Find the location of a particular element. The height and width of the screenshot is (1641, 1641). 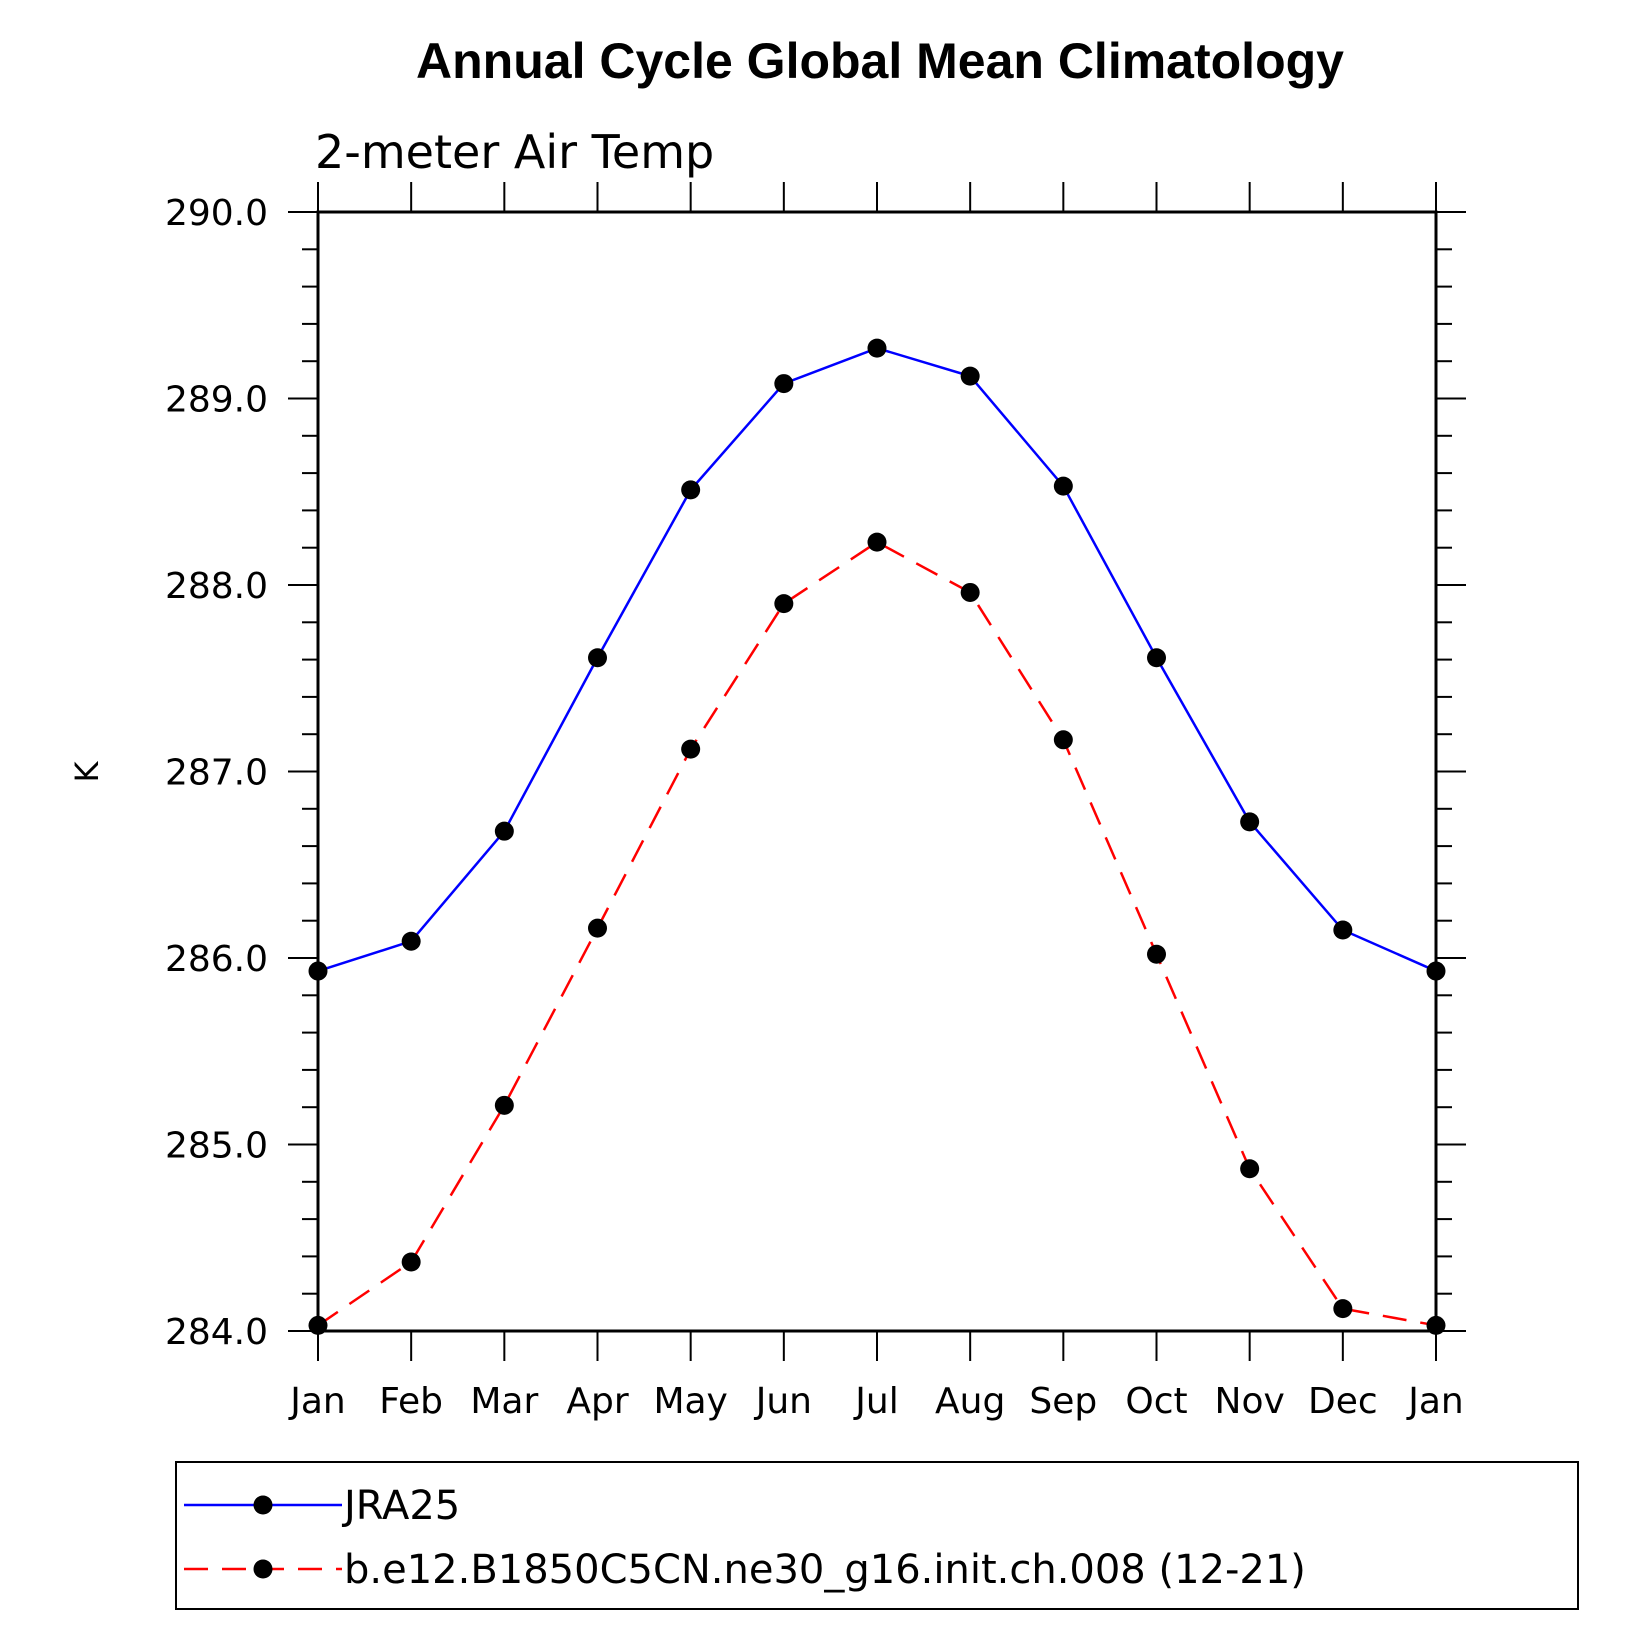

chart-subtitle: 2-meter Air Temp is located at coordinates (514, 152).